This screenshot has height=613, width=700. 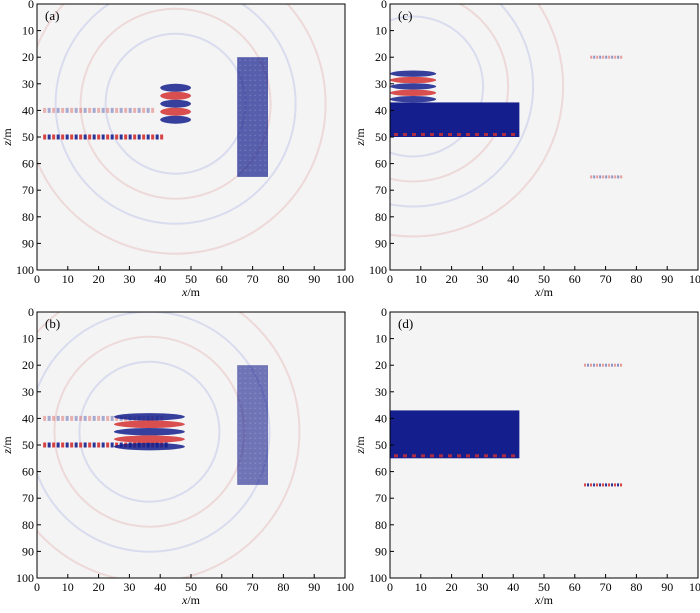 I want to click on z-tick-label: 70, so click(x=381, y=498).